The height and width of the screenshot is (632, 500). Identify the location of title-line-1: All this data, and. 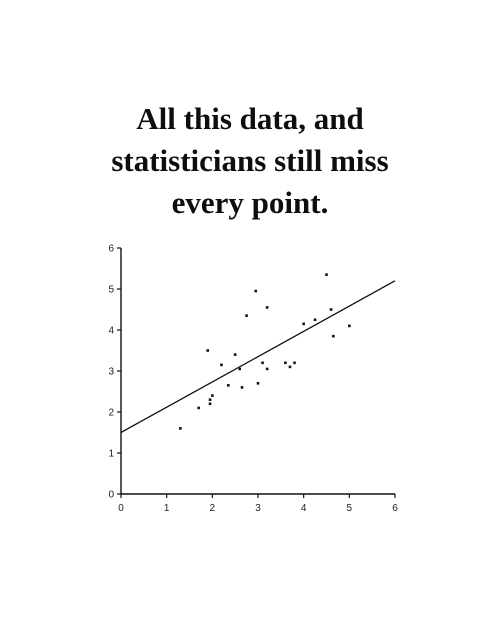
(250, 118).